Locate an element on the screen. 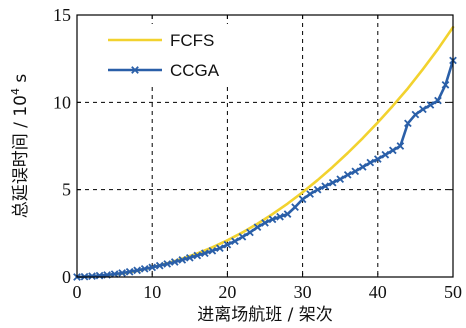 This screenshot has width=466, height=328. point-ccga-18-stroke-b is located at coordinates (212, 250).